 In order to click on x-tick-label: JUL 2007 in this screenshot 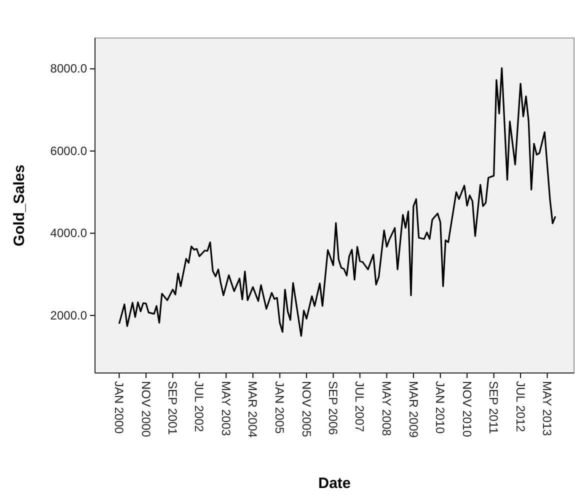, I will do `click(359, 406)`.